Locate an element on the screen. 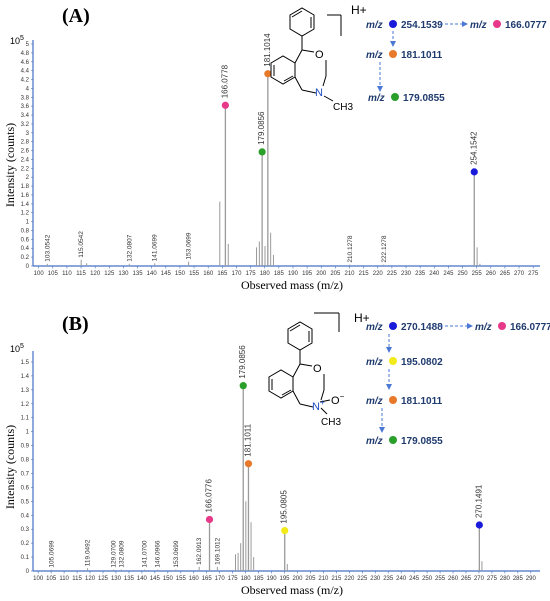  x-tick-label: 255 is located at coordinates (440, 579).